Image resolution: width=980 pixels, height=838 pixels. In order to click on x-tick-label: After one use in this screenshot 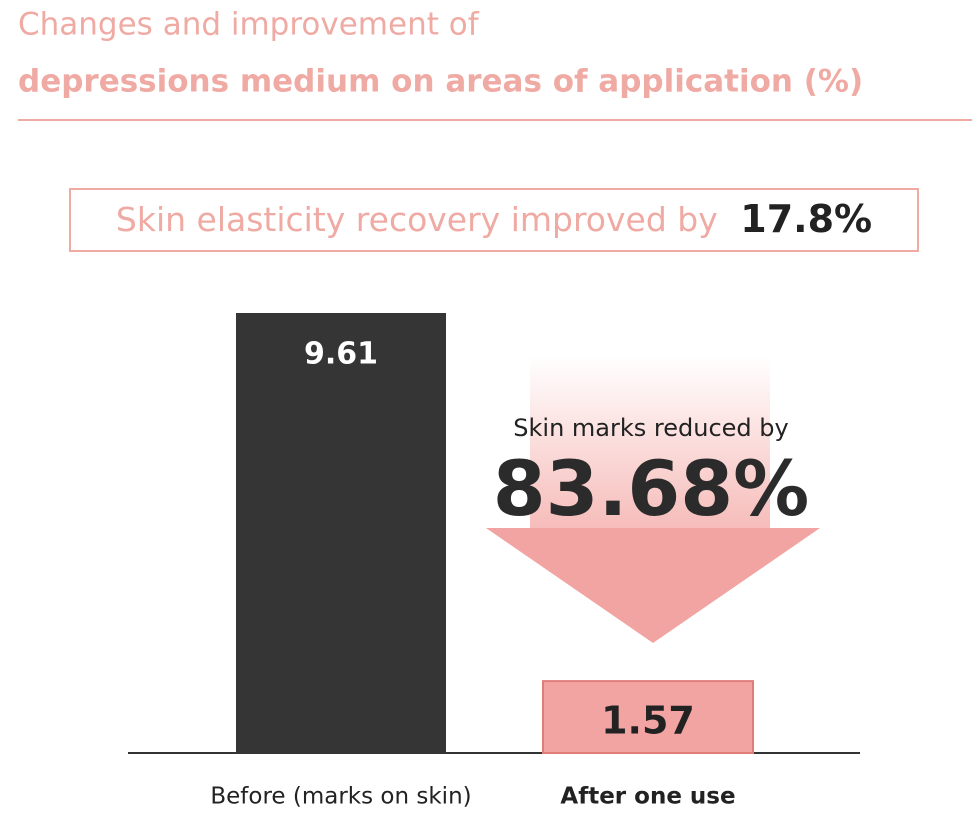, I will do `click(647, 797)`.